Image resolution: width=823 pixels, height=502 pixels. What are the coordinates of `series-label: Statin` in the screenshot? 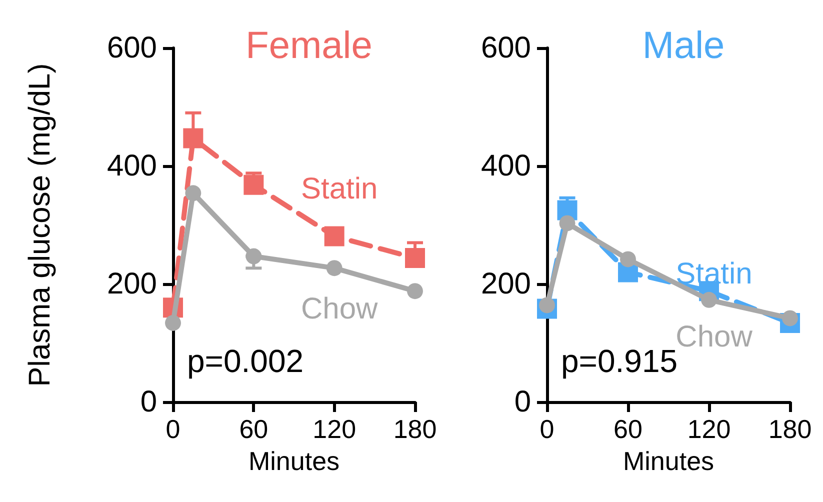 It's located at (339, 189).